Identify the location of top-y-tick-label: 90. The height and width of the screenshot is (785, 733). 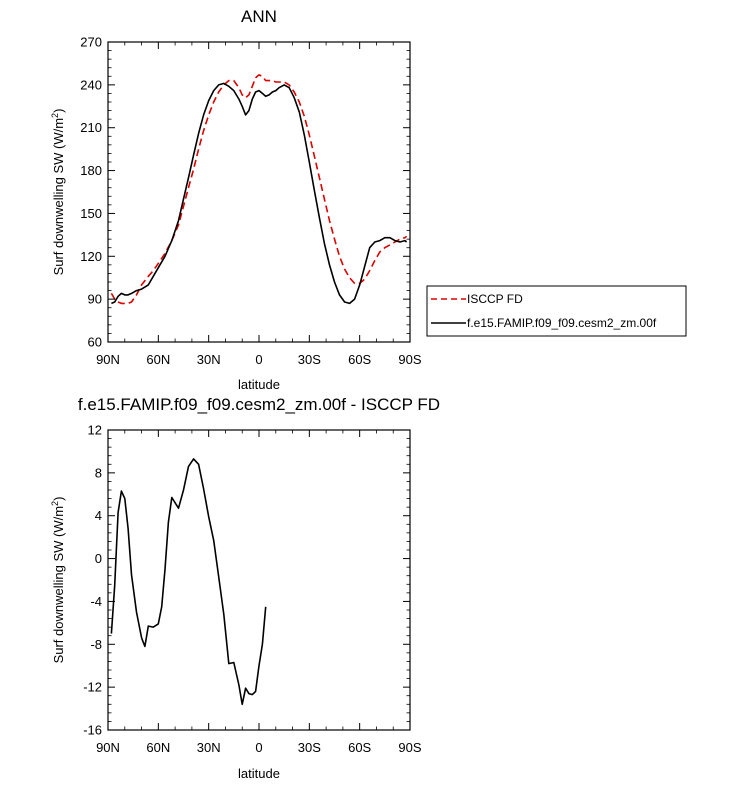
(95, 299).